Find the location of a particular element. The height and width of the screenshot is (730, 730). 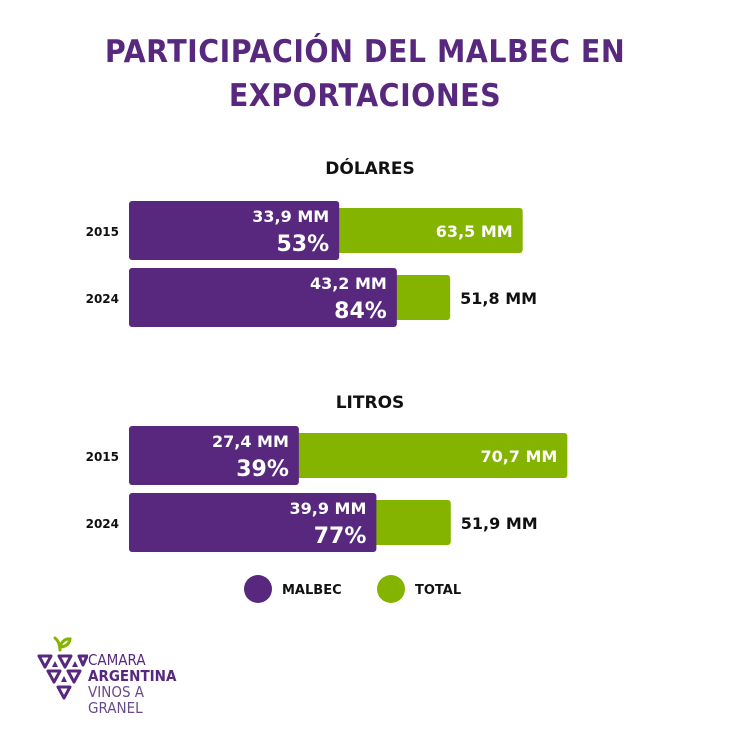

logo: CAMARA ARGENTINA VINOS A GRANEL is located at coordinates (121, 675).